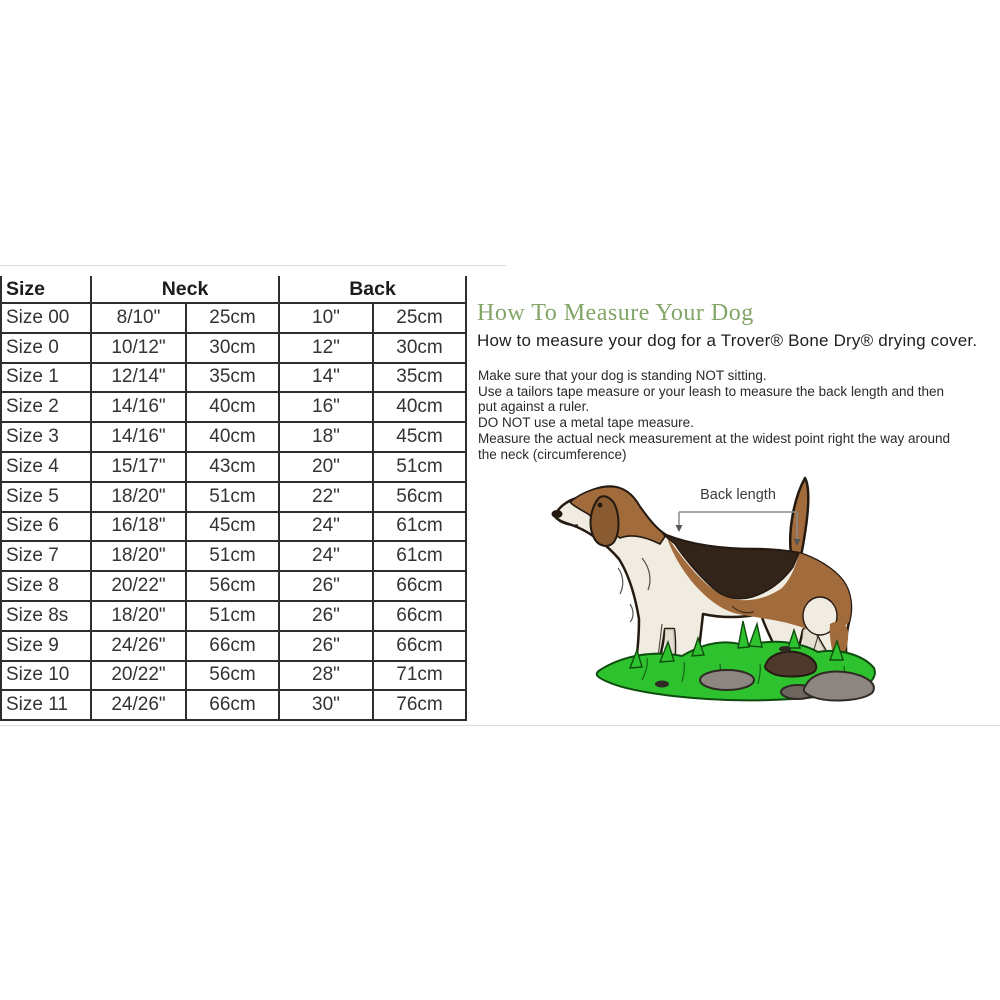  Describe the element at coordinates (586, 423) in the screenshot. I see `instruction-line: DO NOT use a metal tape measure.` at that location.